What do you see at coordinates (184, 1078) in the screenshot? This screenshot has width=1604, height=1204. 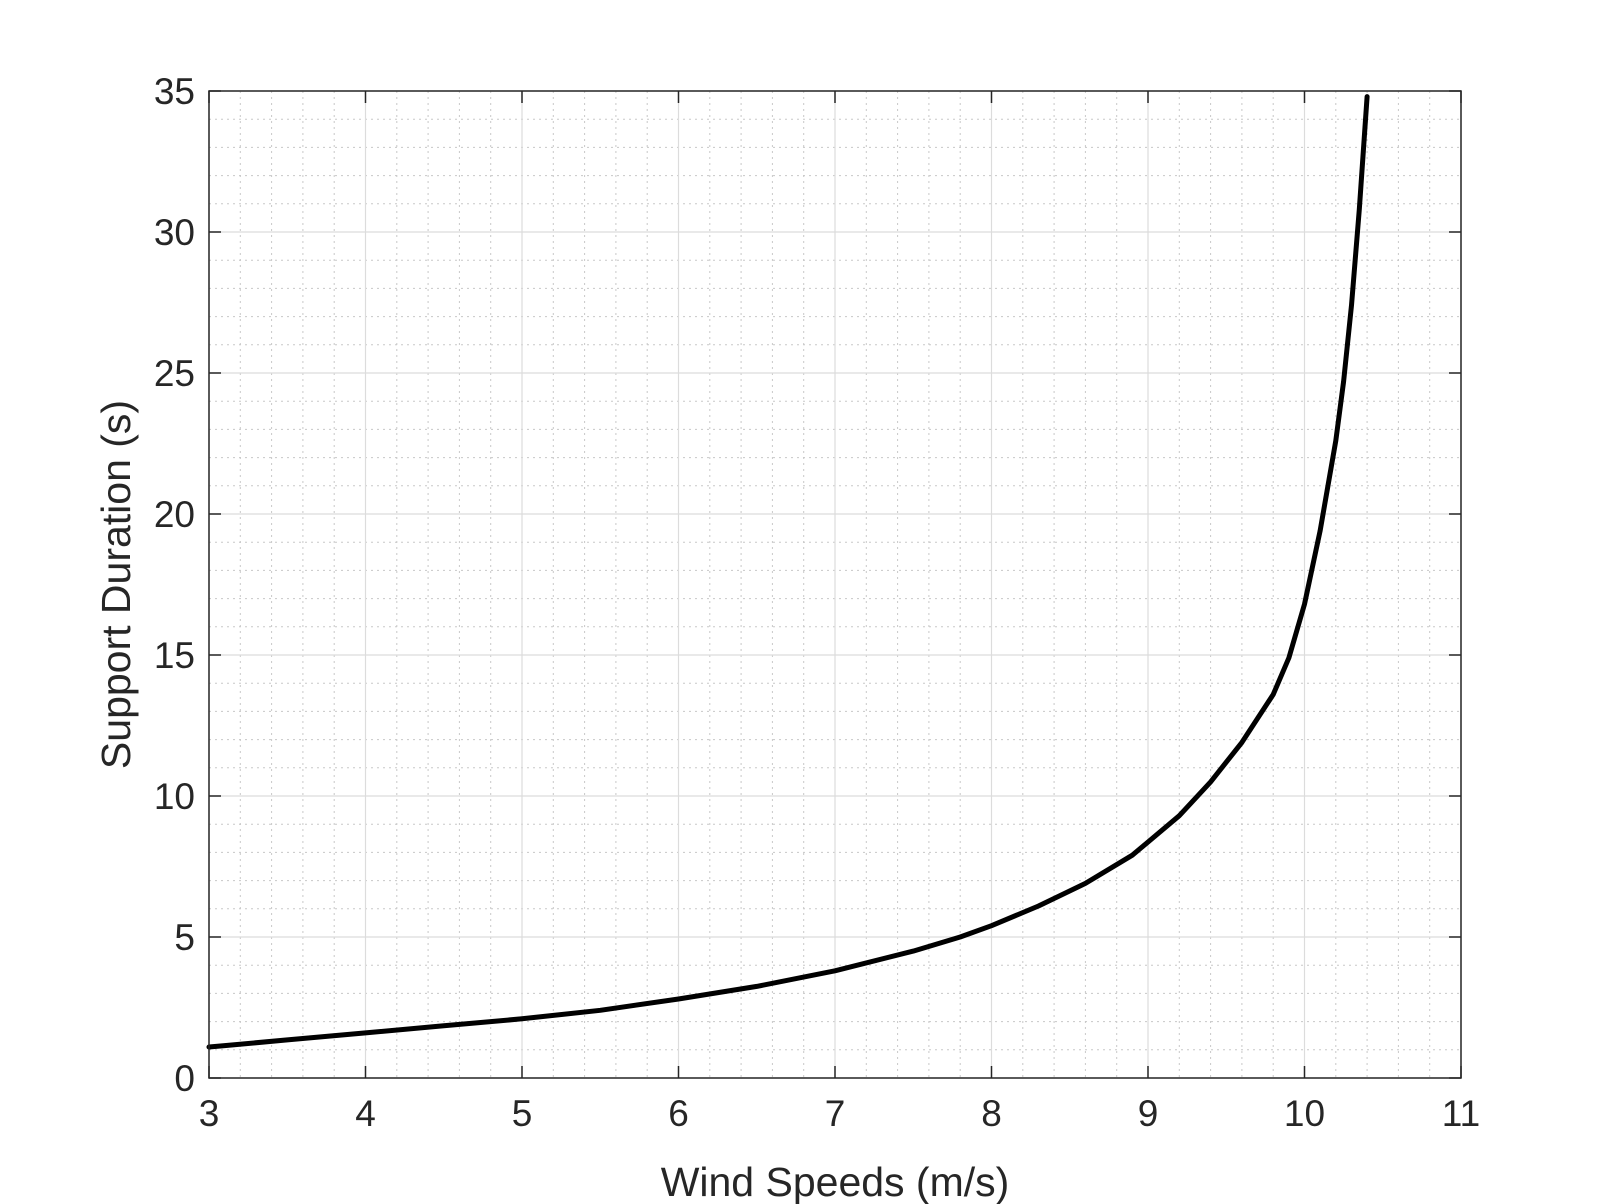 I see `y-tick-label: 0` at bounding box center [184, 1078].